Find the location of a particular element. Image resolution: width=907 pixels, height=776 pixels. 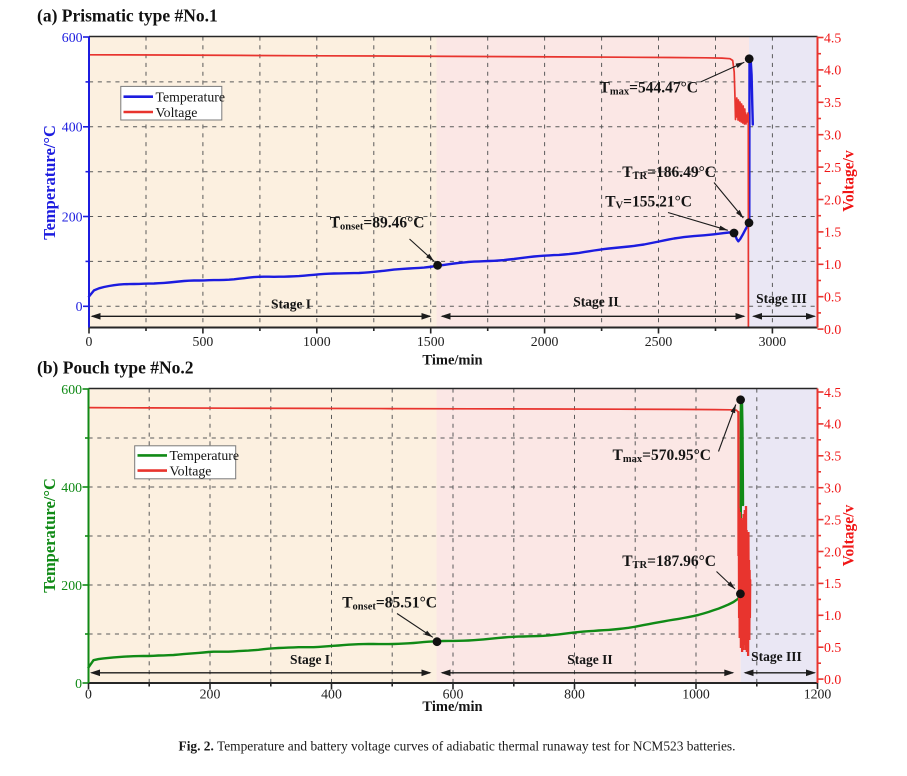

svg-text: 2000 is located at coordinates (545, 341).